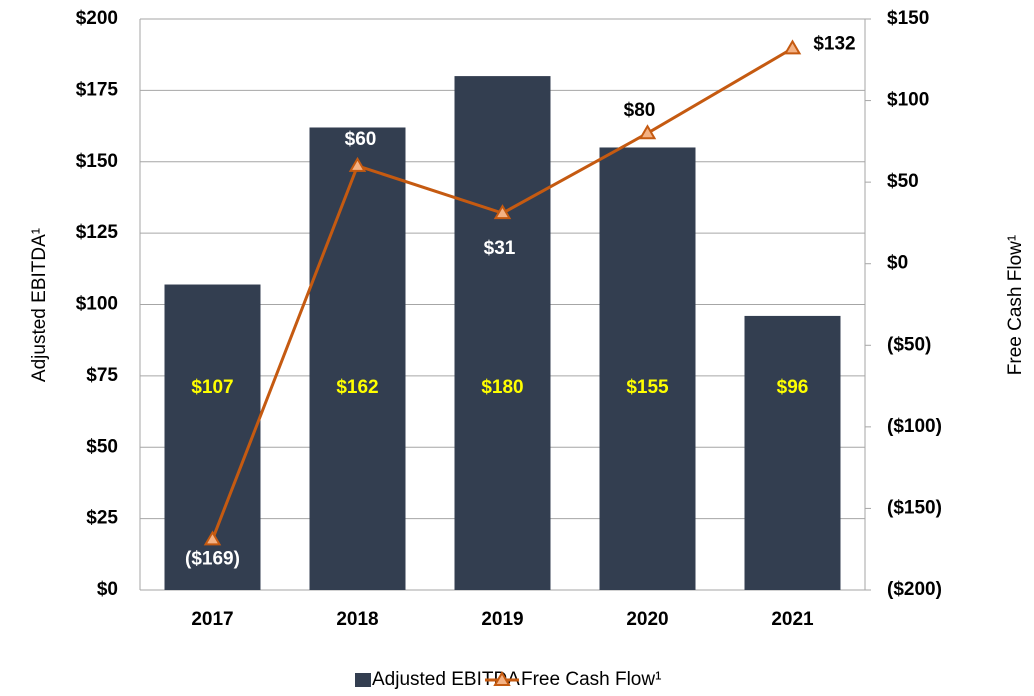  What do you see at coordinates (212, 387) in the screenshot?
I see `bar-value-label: $107` at bounding box center [212, 387].